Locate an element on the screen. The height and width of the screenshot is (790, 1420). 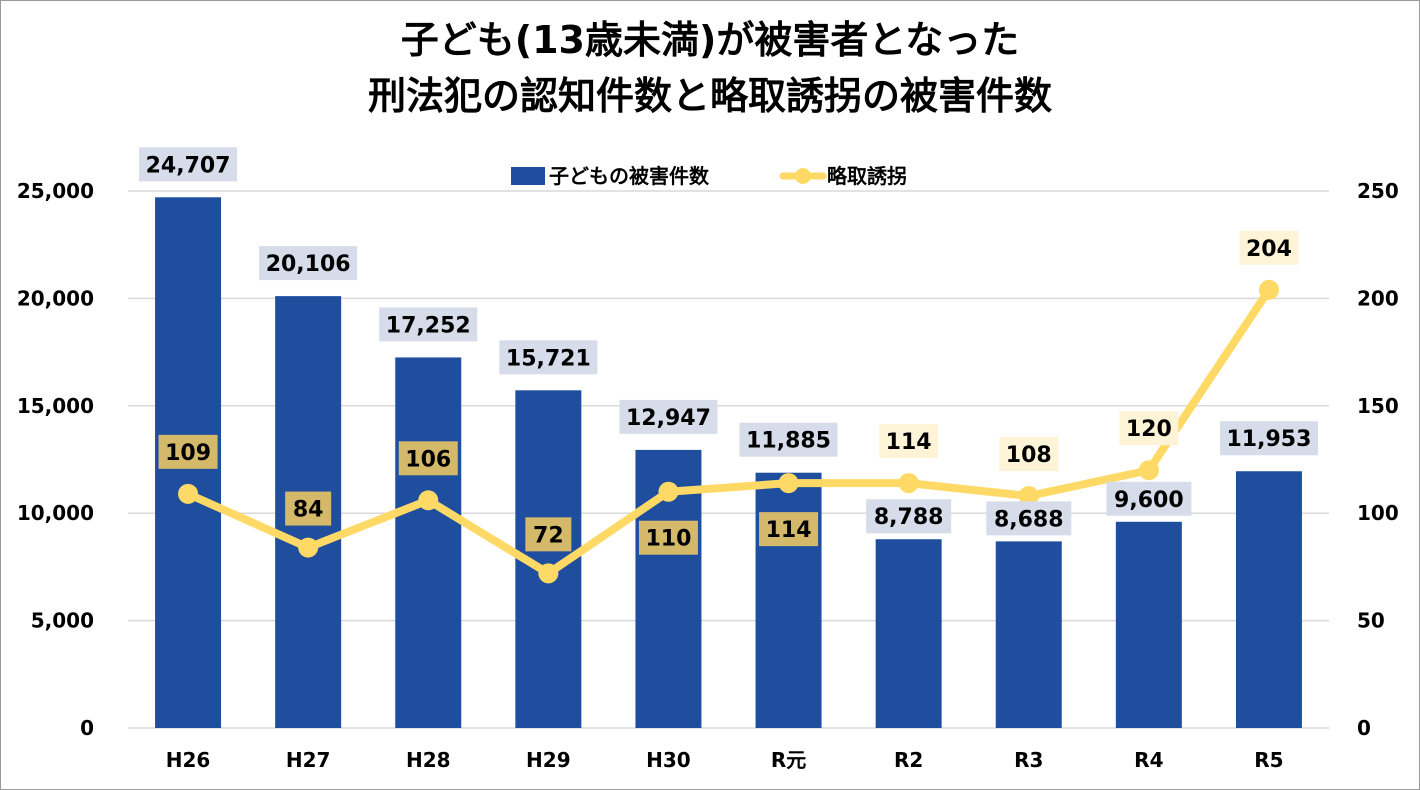
line-data-label: 72 is located at coordinates (548, 535).